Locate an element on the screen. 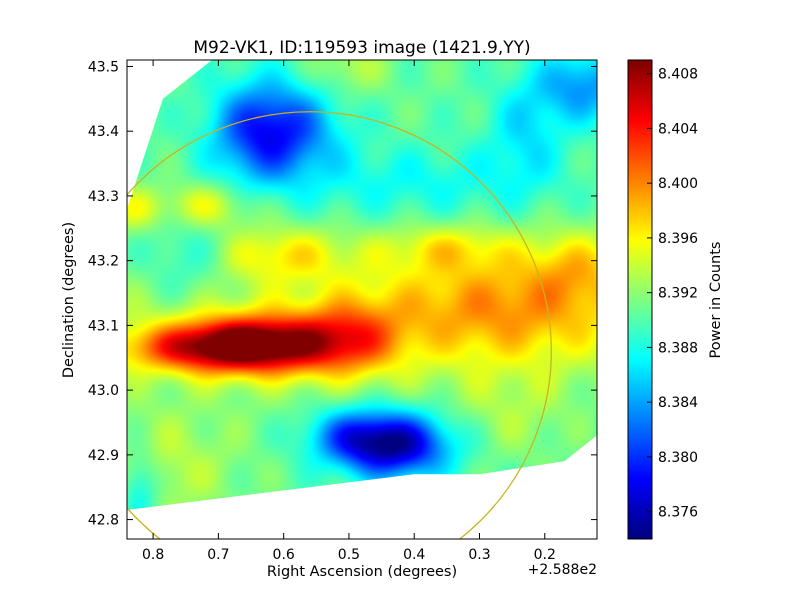 This screenshot has width=800, height=600. colorbar-frame is located at coordinates (640, 299).